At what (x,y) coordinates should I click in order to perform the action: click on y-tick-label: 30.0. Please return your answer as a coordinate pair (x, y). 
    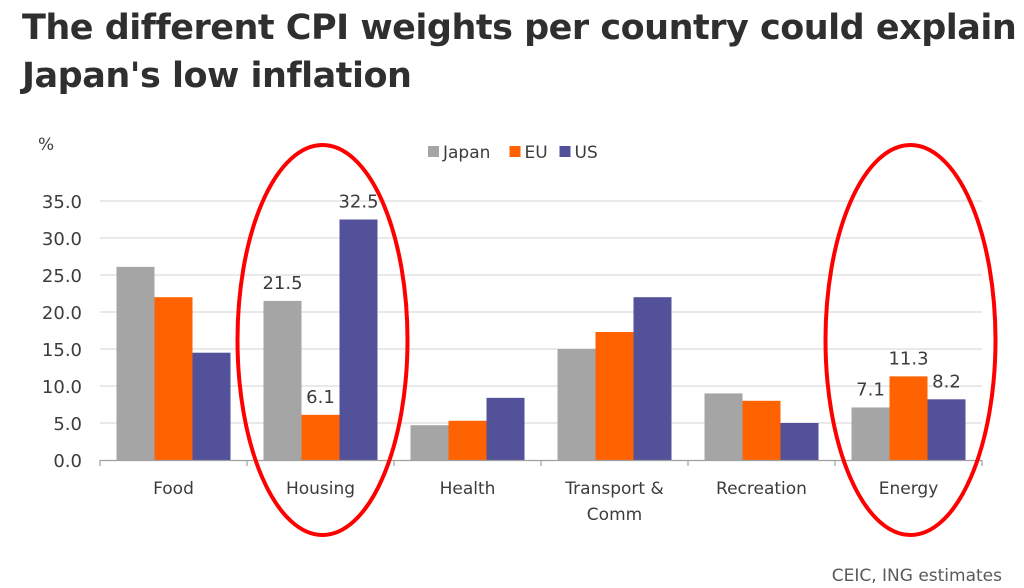
    Looking at the image, I should click on (62, 239).